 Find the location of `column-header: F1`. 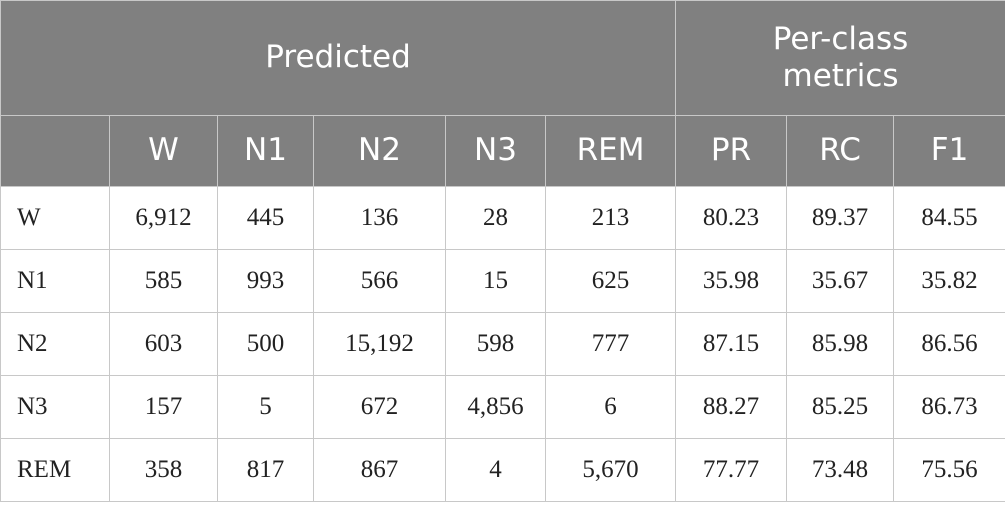

column-header: F1 is located at coordinates (949, 151).